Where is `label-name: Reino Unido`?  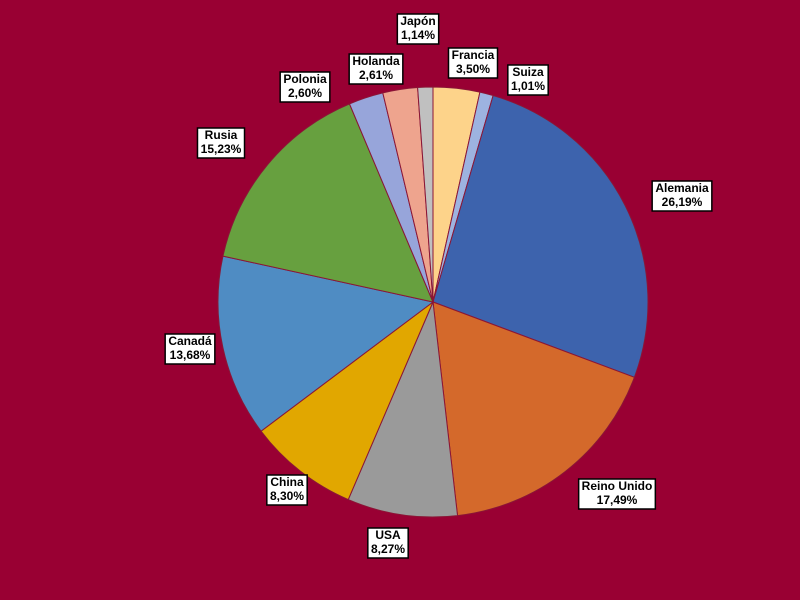 label-name: Reino Unido is located at coordinates (617, 486).